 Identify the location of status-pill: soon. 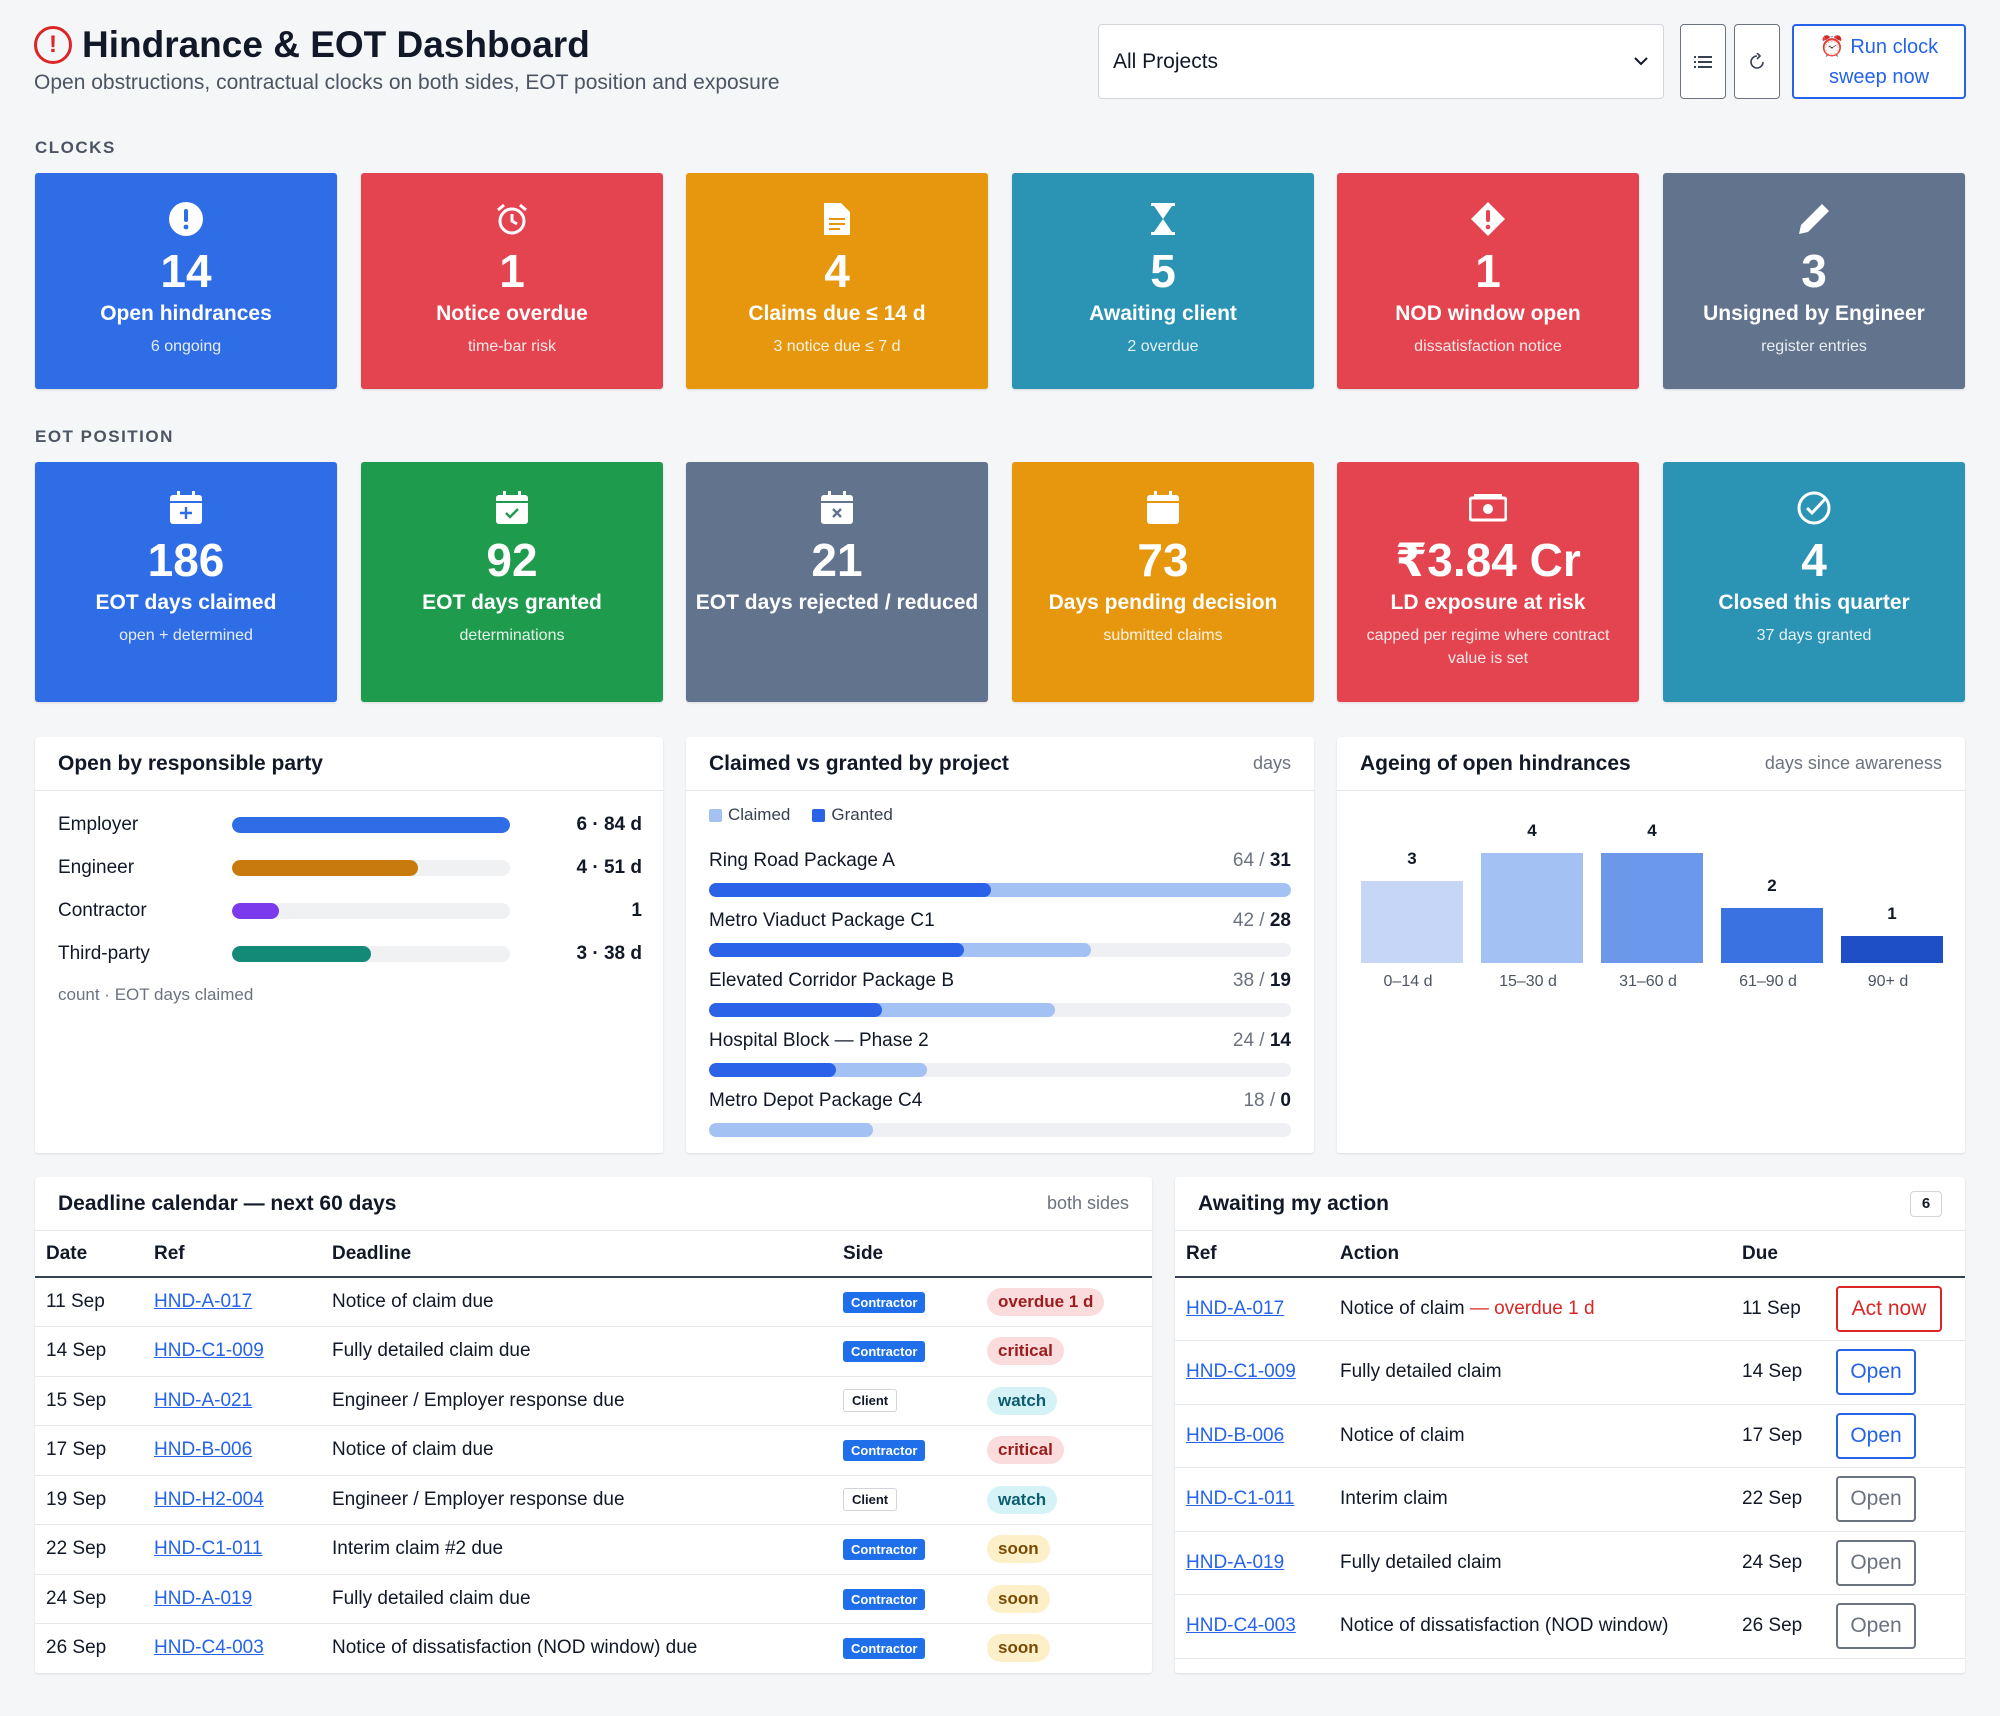
(1018, 1598).